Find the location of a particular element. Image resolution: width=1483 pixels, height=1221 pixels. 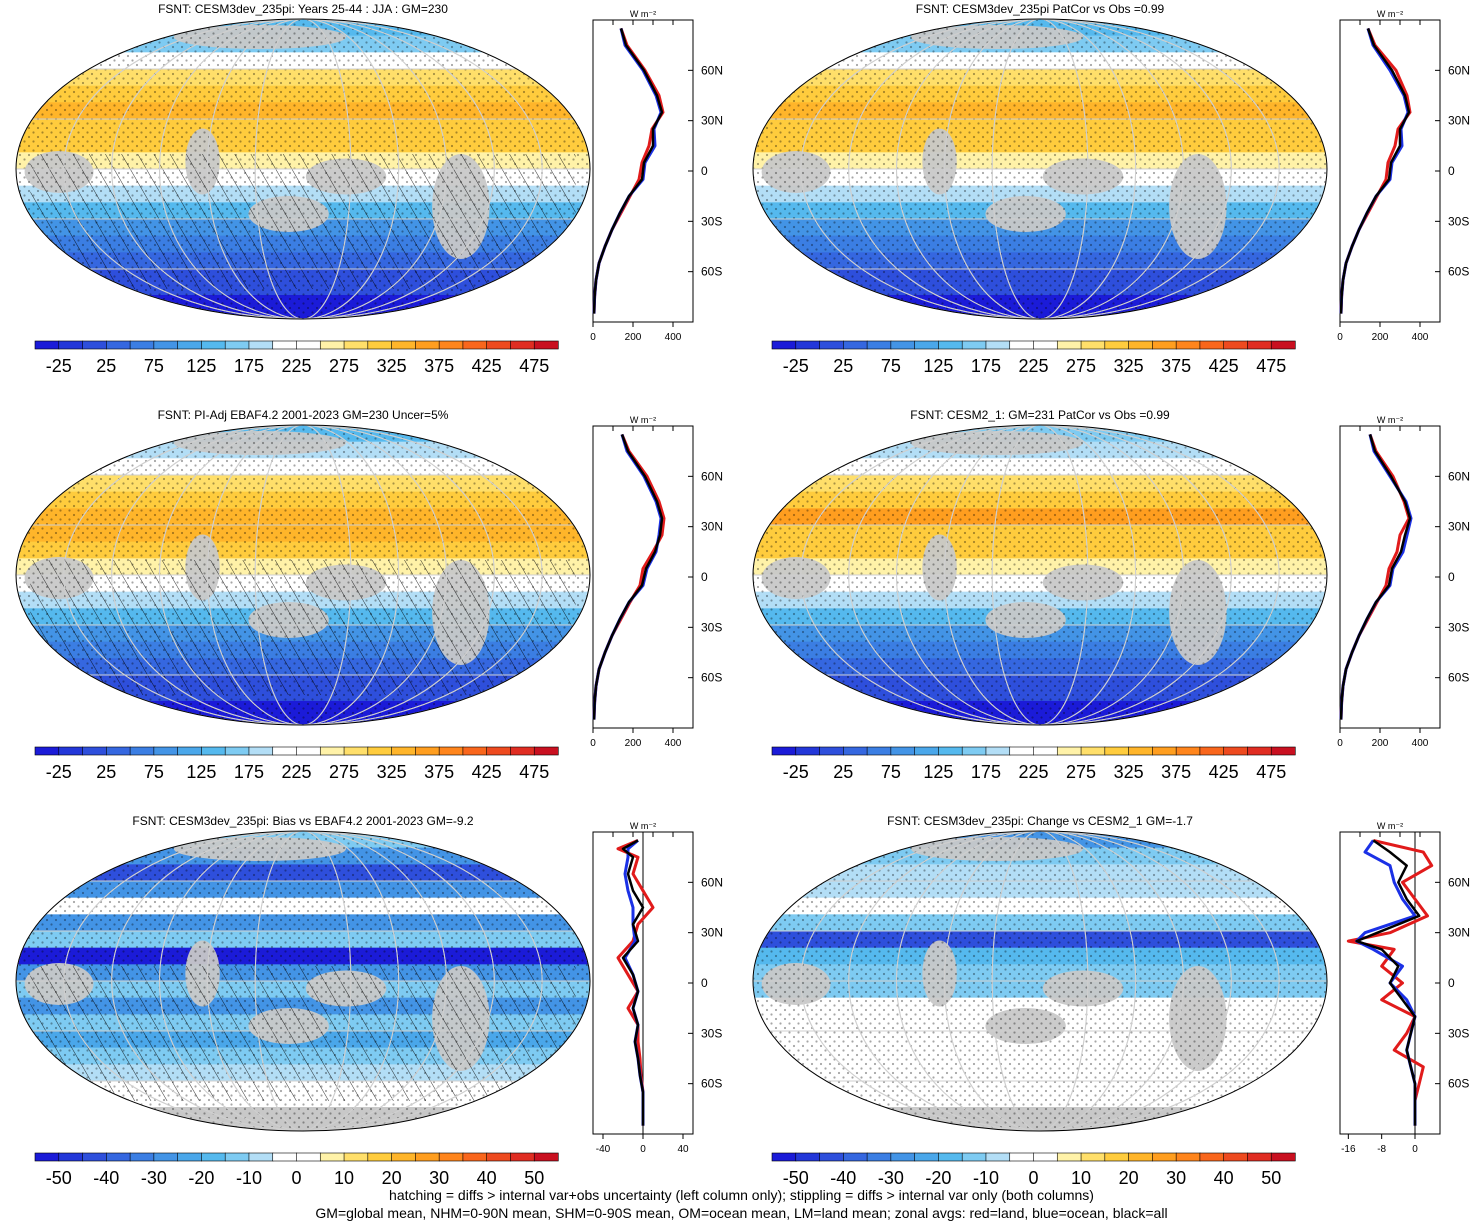

zonal-panel: W m⁻² 0 200 400 60N 30N 0 30S 60S is located at coordinates (1403, 582).